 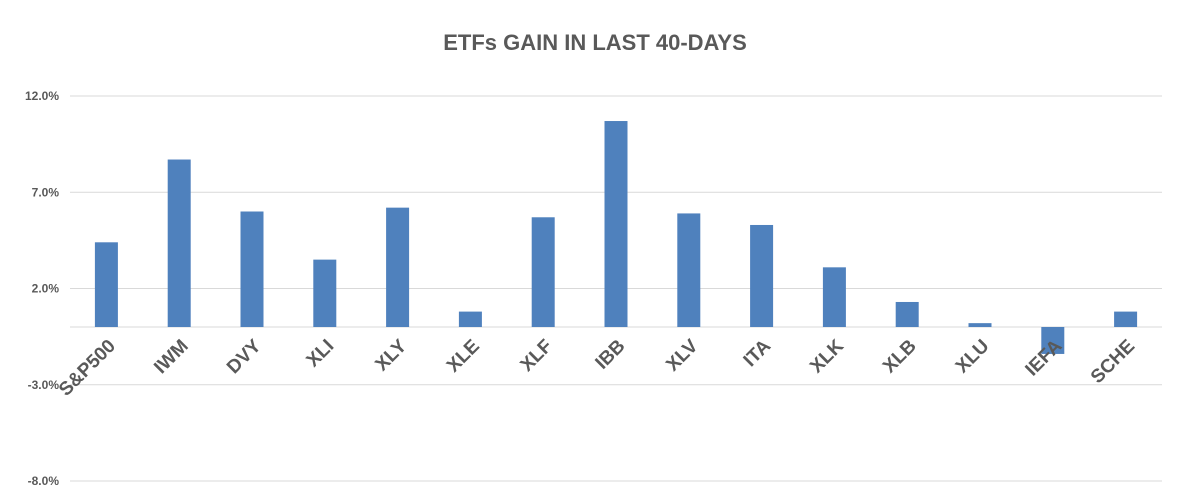 I want to click on x-tick-label: S&P500, so click(x=87, y=368).